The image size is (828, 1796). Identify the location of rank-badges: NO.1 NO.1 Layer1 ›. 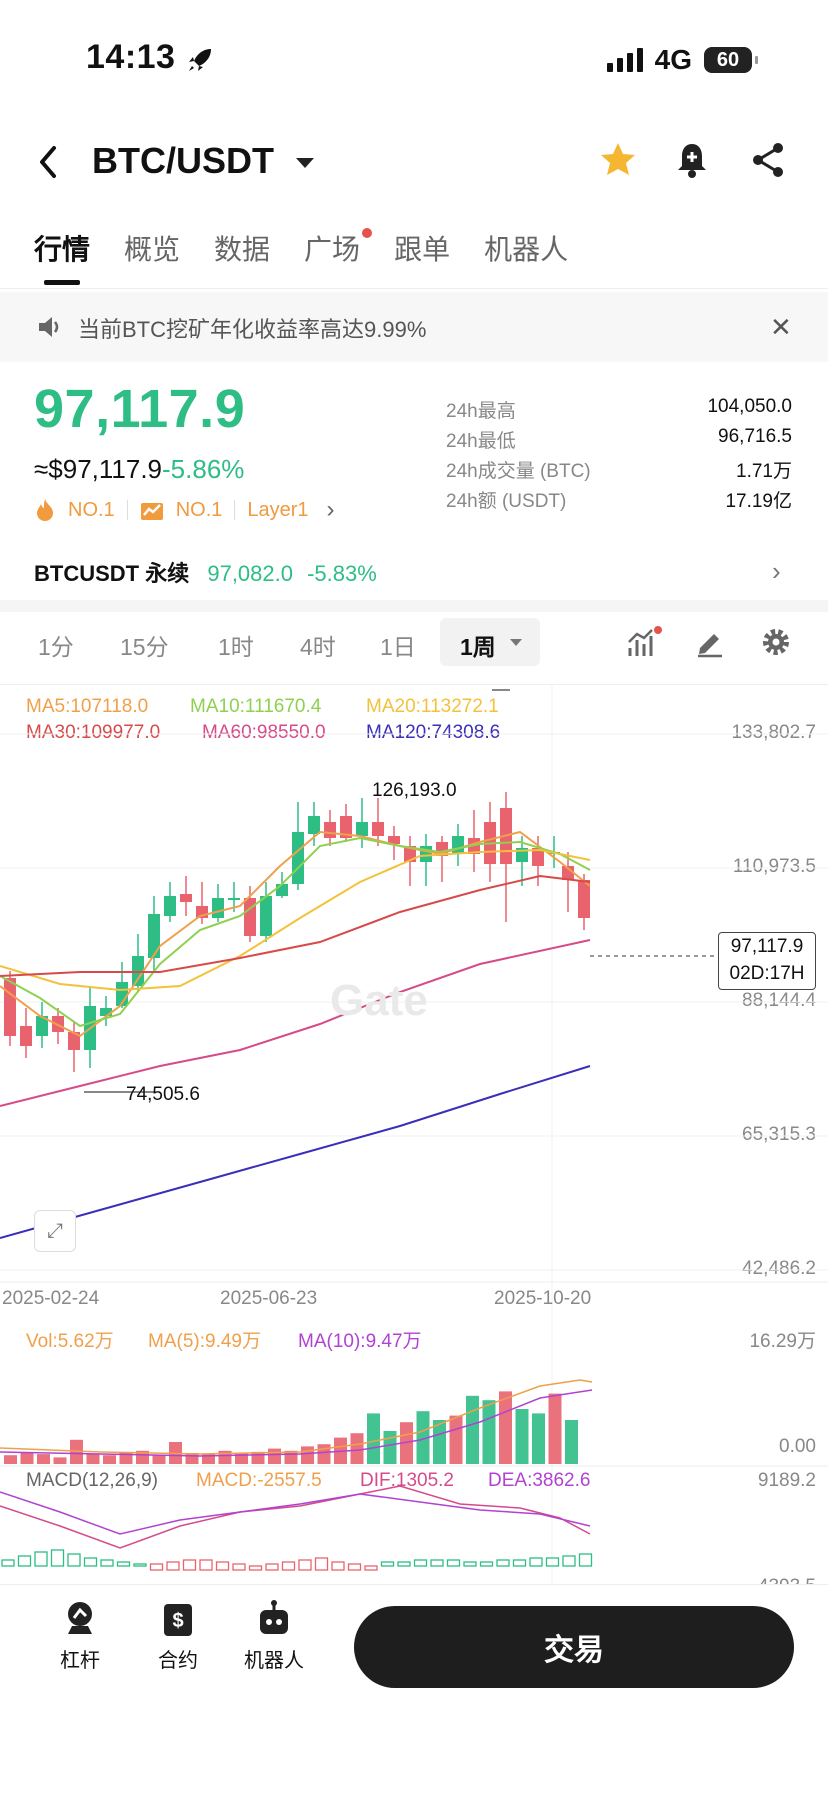
(184, 510).